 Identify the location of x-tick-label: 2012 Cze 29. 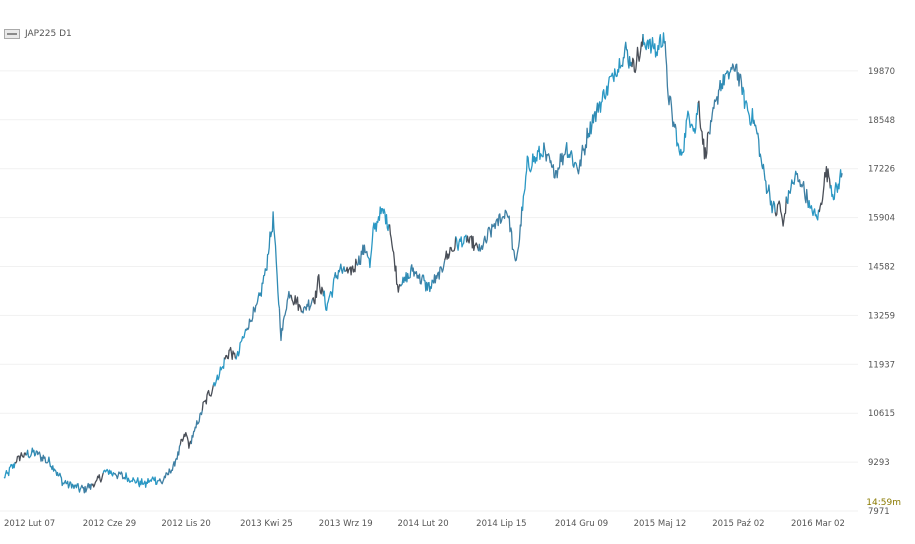
(109, 524).